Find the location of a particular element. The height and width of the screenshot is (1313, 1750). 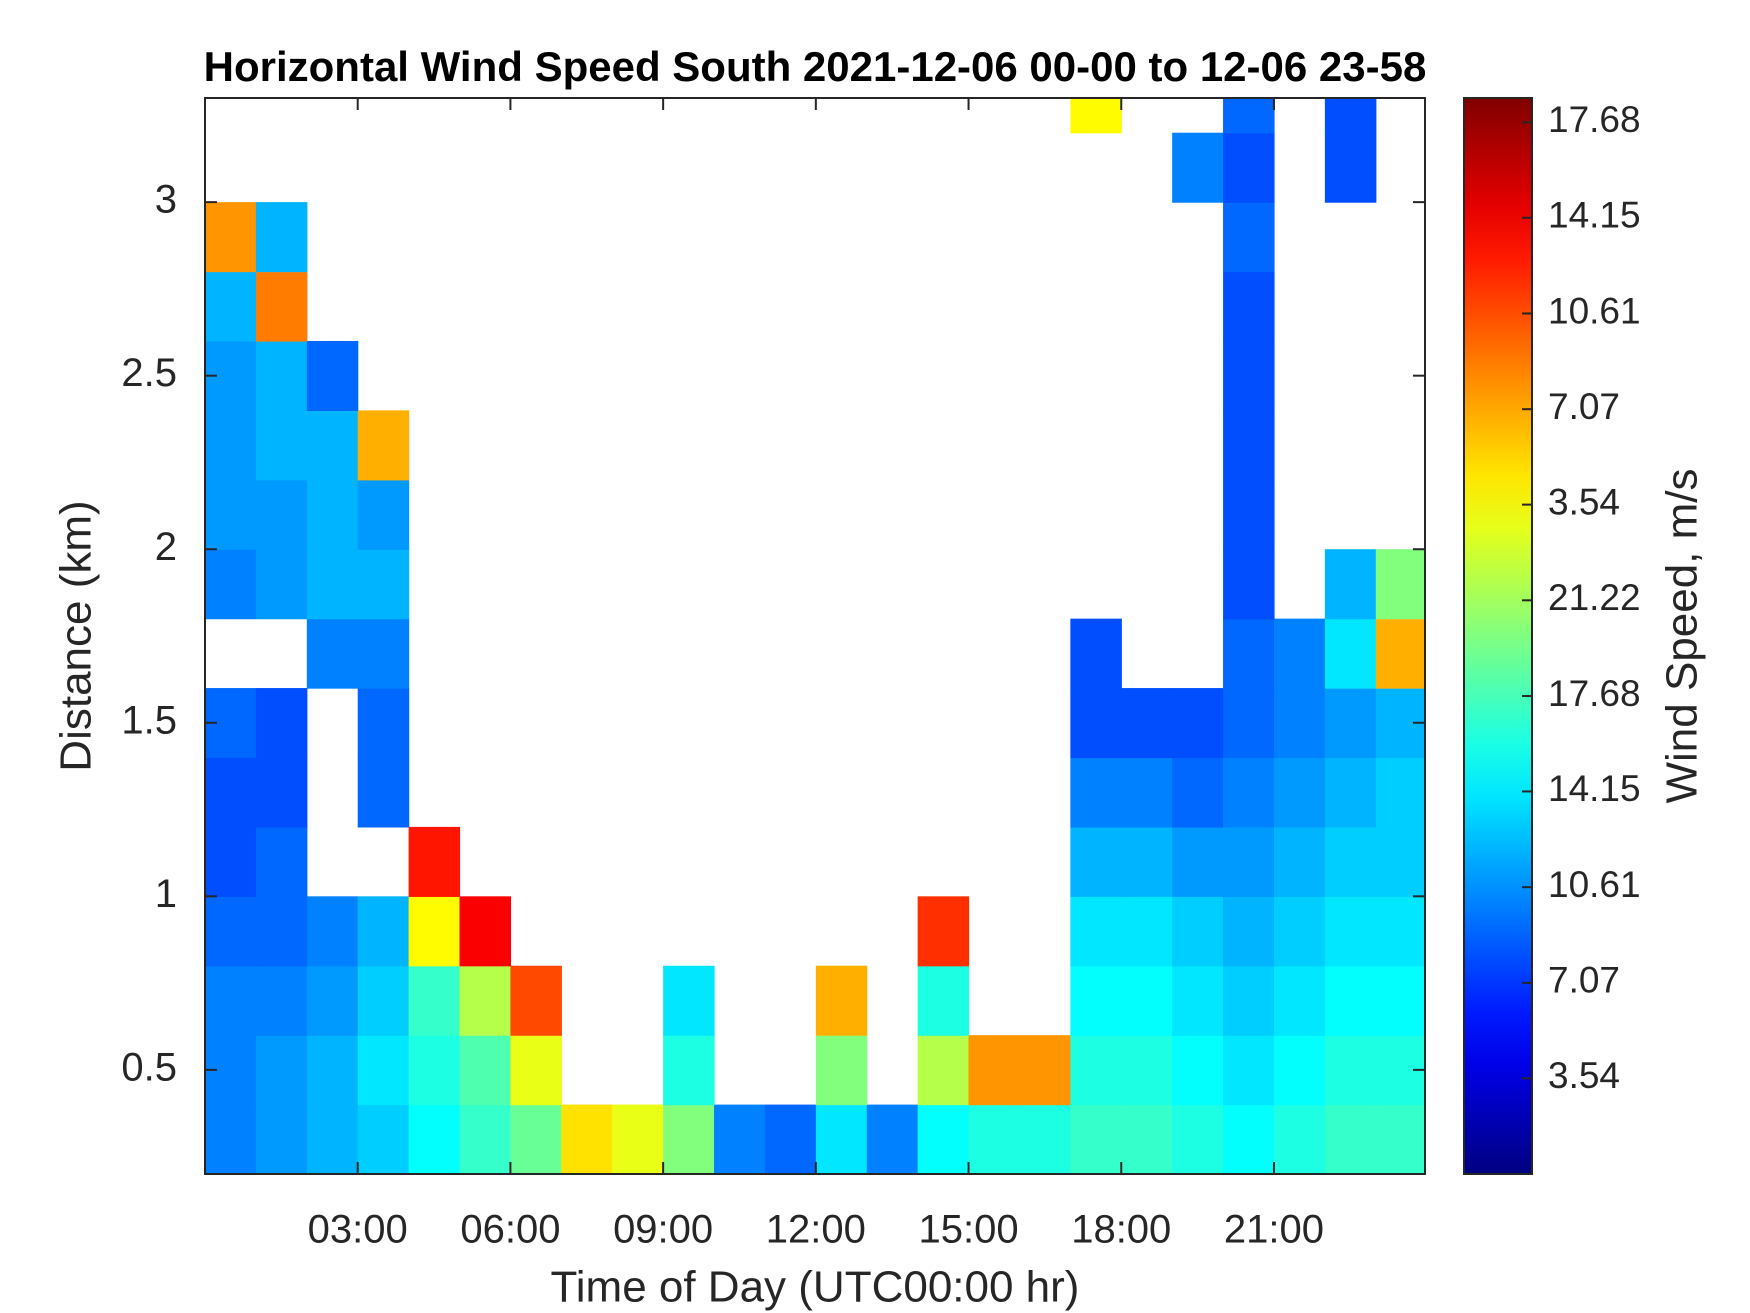

colorbar is located at coordinates (1498, 636).